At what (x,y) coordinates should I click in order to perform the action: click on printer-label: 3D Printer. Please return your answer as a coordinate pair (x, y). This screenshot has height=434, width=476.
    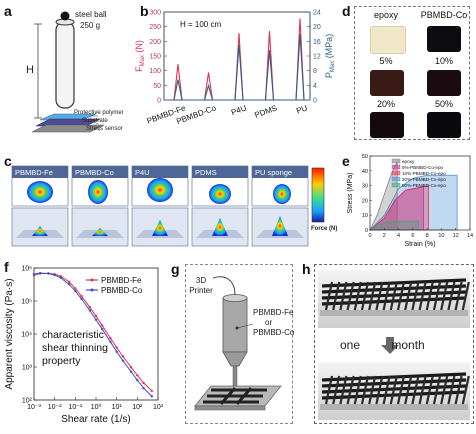
    Looking at the image, I should click on (201, 285).